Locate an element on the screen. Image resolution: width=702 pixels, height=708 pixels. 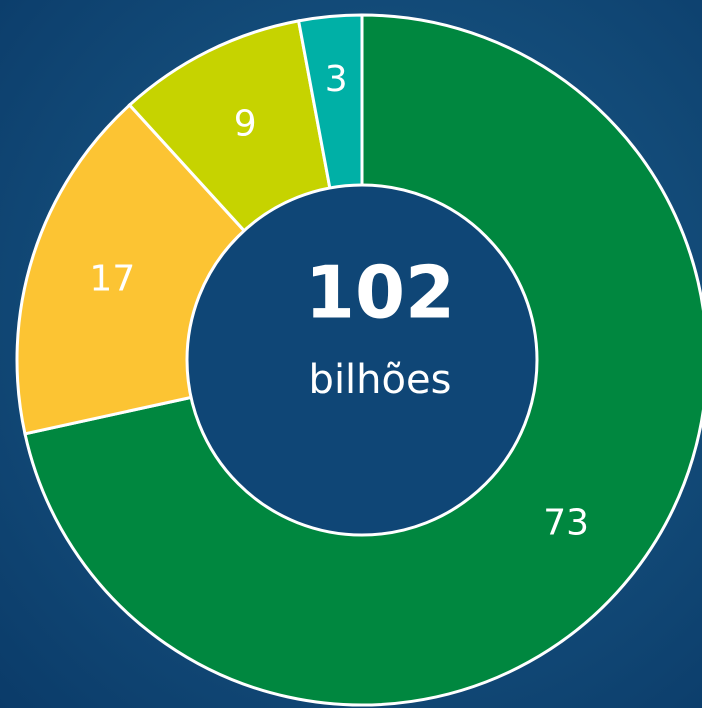
slice-label: 17 is located at coordinates (112, 279).